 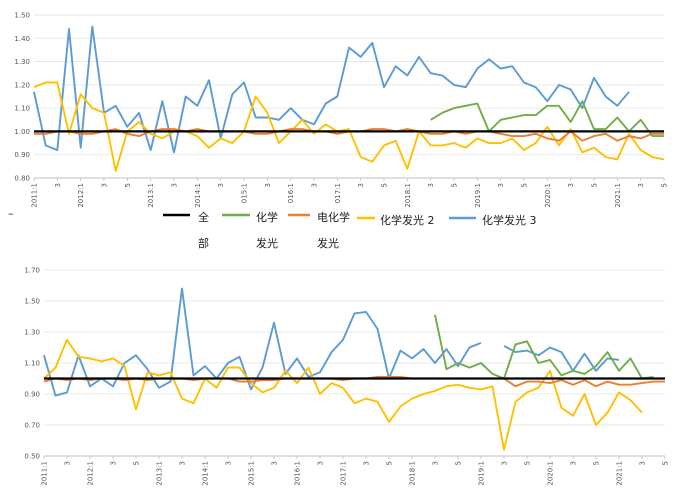 I want to click on top-xtick-label: 2020:1, so click(x=548, y=195).